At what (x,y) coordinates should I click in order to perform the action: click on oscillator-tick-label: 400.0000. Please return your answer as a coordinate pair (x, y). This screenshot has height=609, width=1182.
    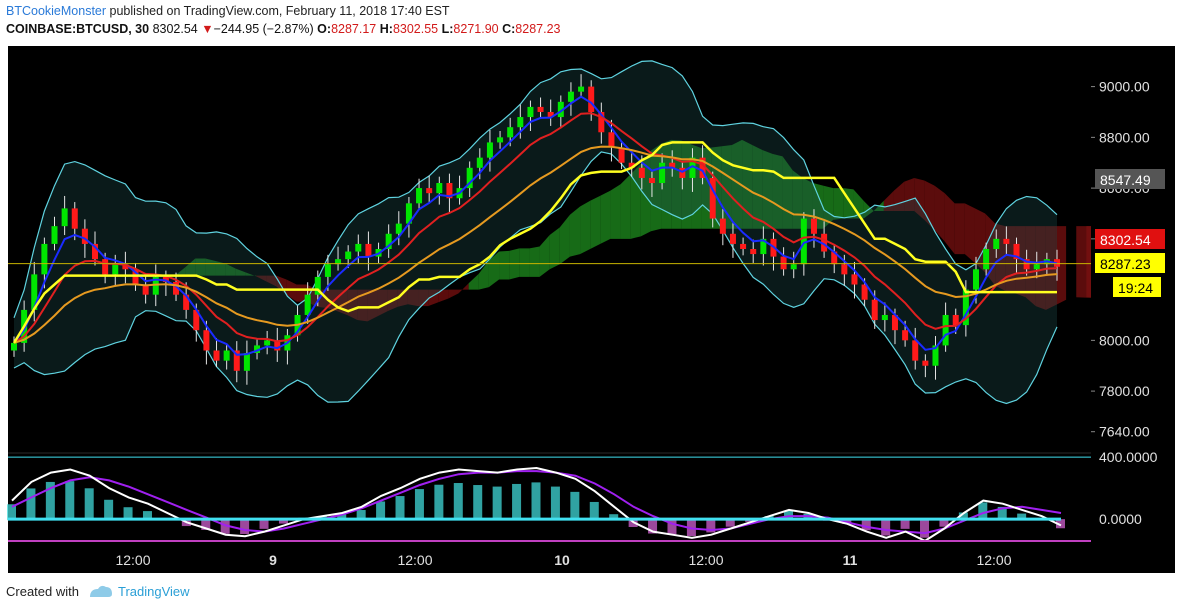
    Looking at the image, I should click on (1128, 457).